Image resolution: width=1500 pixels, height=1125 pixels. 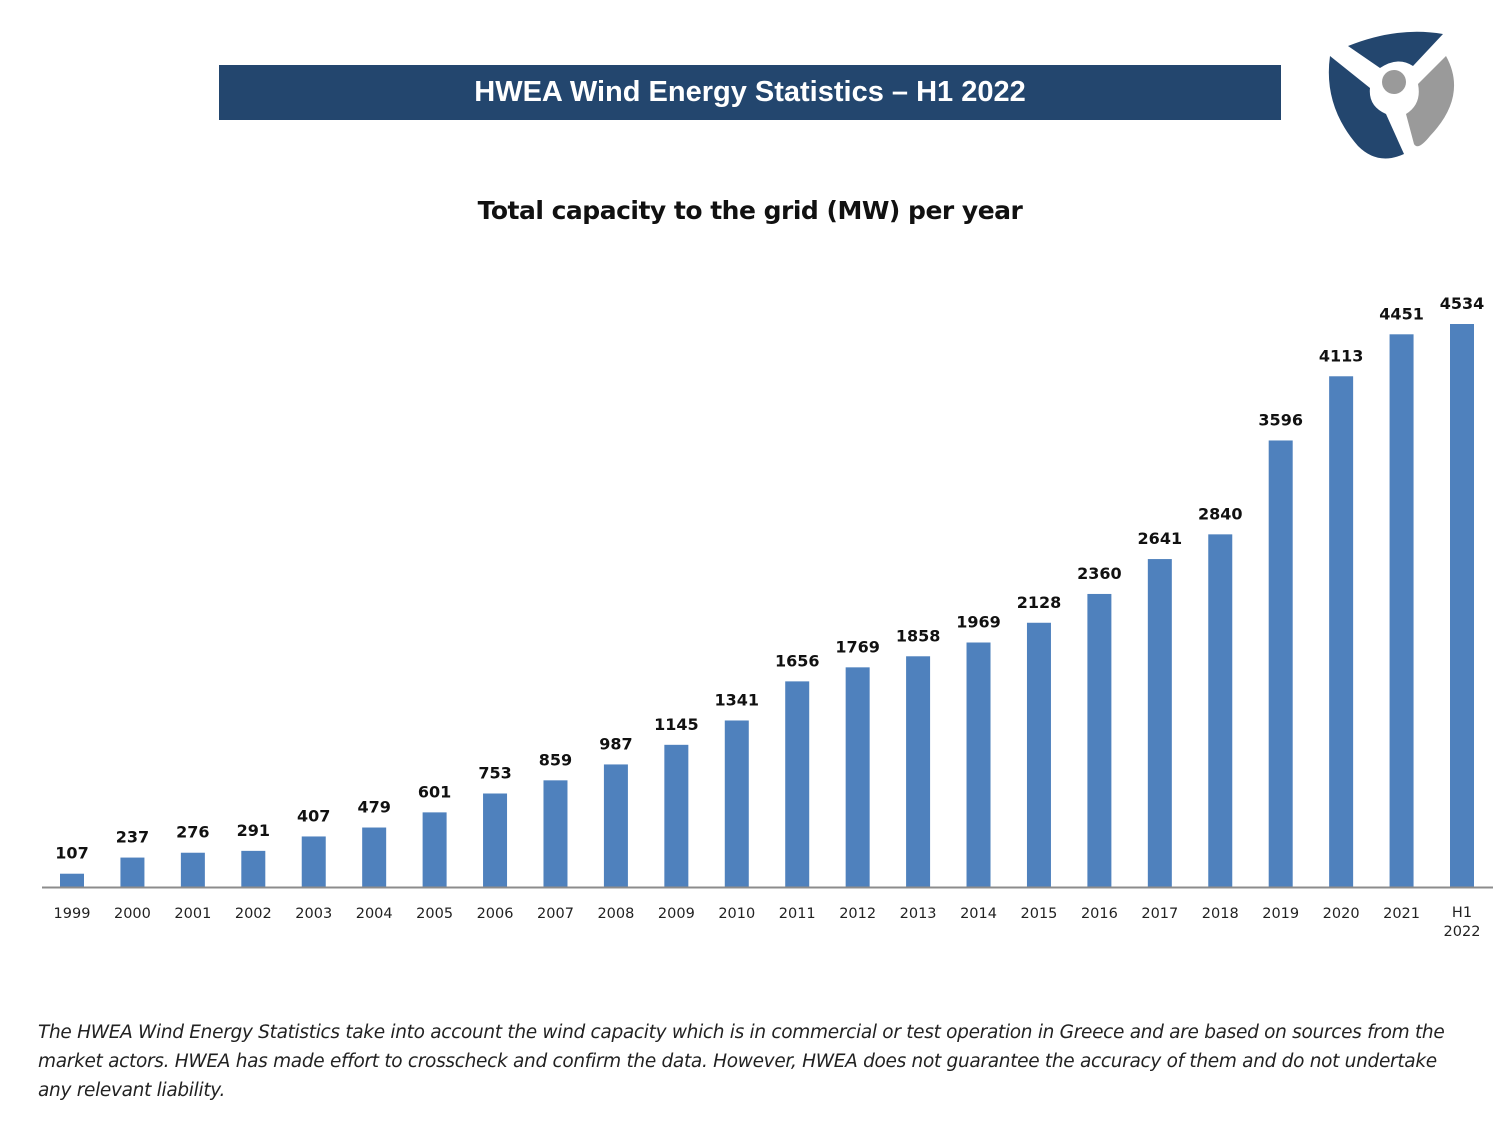 What do you see at coordinates (434, 791) in the screenshot?
I see `data-label: 601` at bounding box center [434, 791].